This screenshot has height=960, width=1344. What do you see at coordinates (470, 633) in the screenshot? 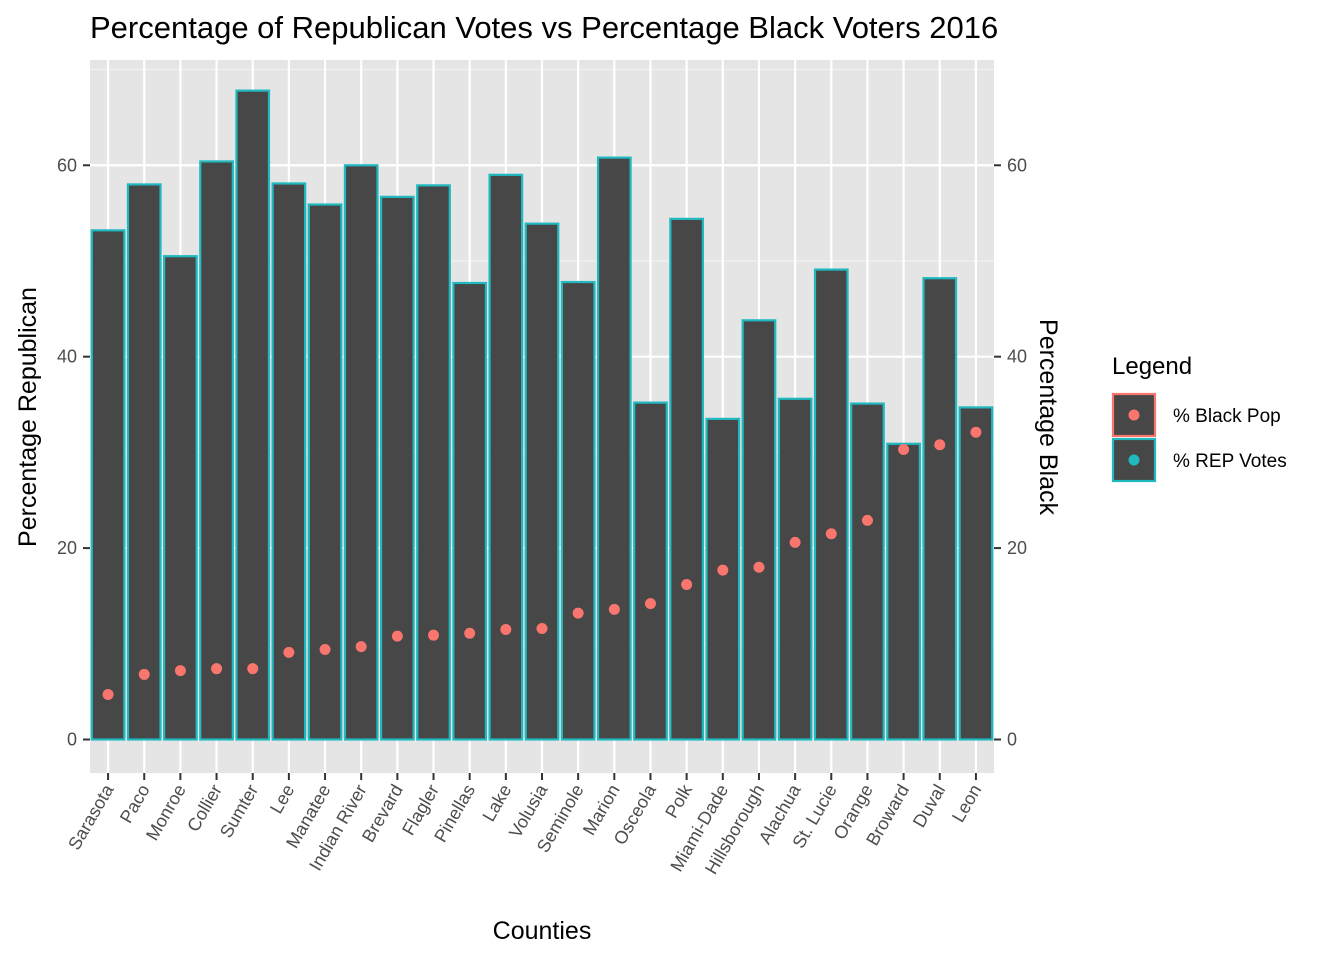
I see `point-pinellas` at bounding box center [470, 633].